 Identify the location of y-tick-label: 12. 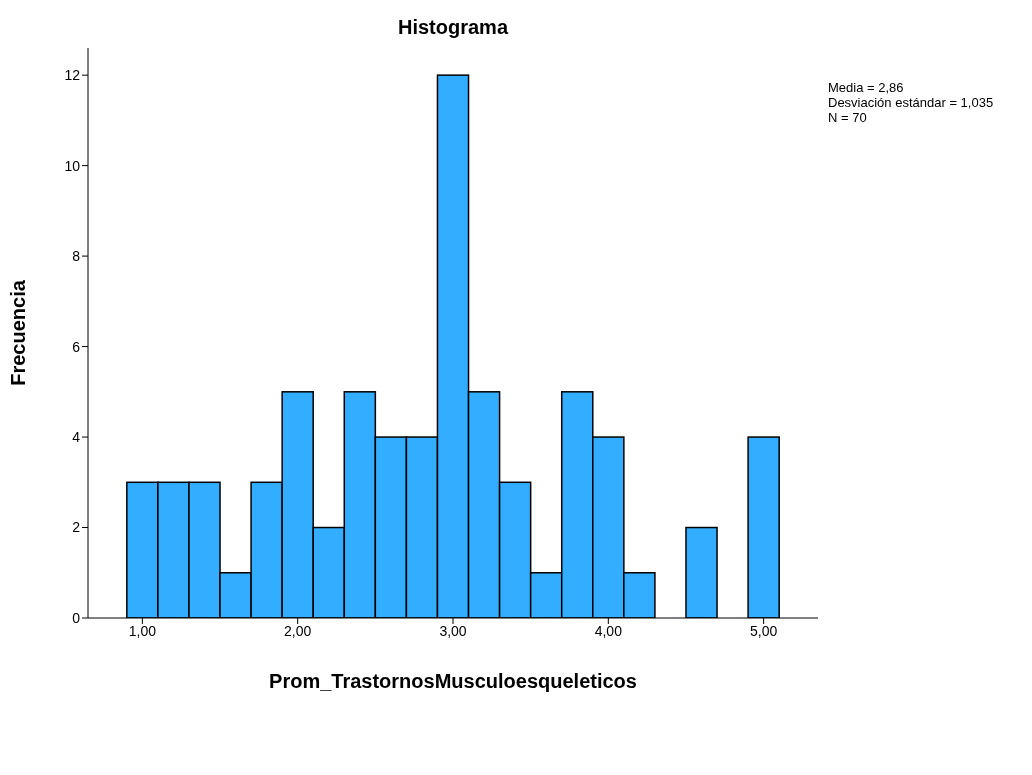
(72, 75).